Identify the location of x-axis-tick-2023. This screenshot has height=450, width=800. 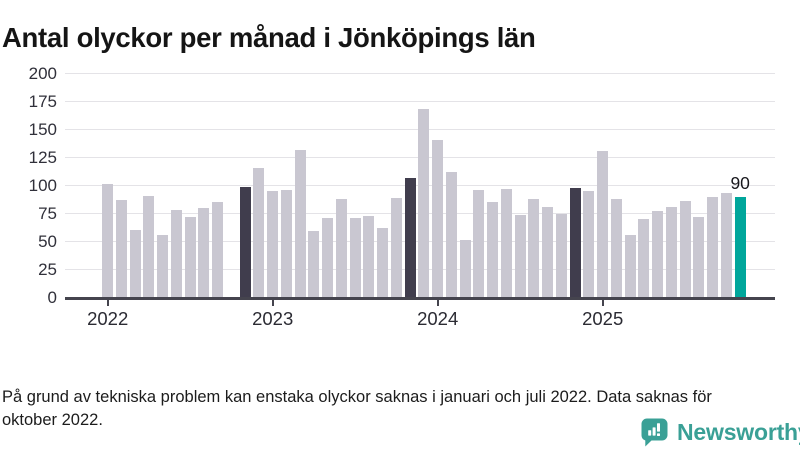
(272, 302).